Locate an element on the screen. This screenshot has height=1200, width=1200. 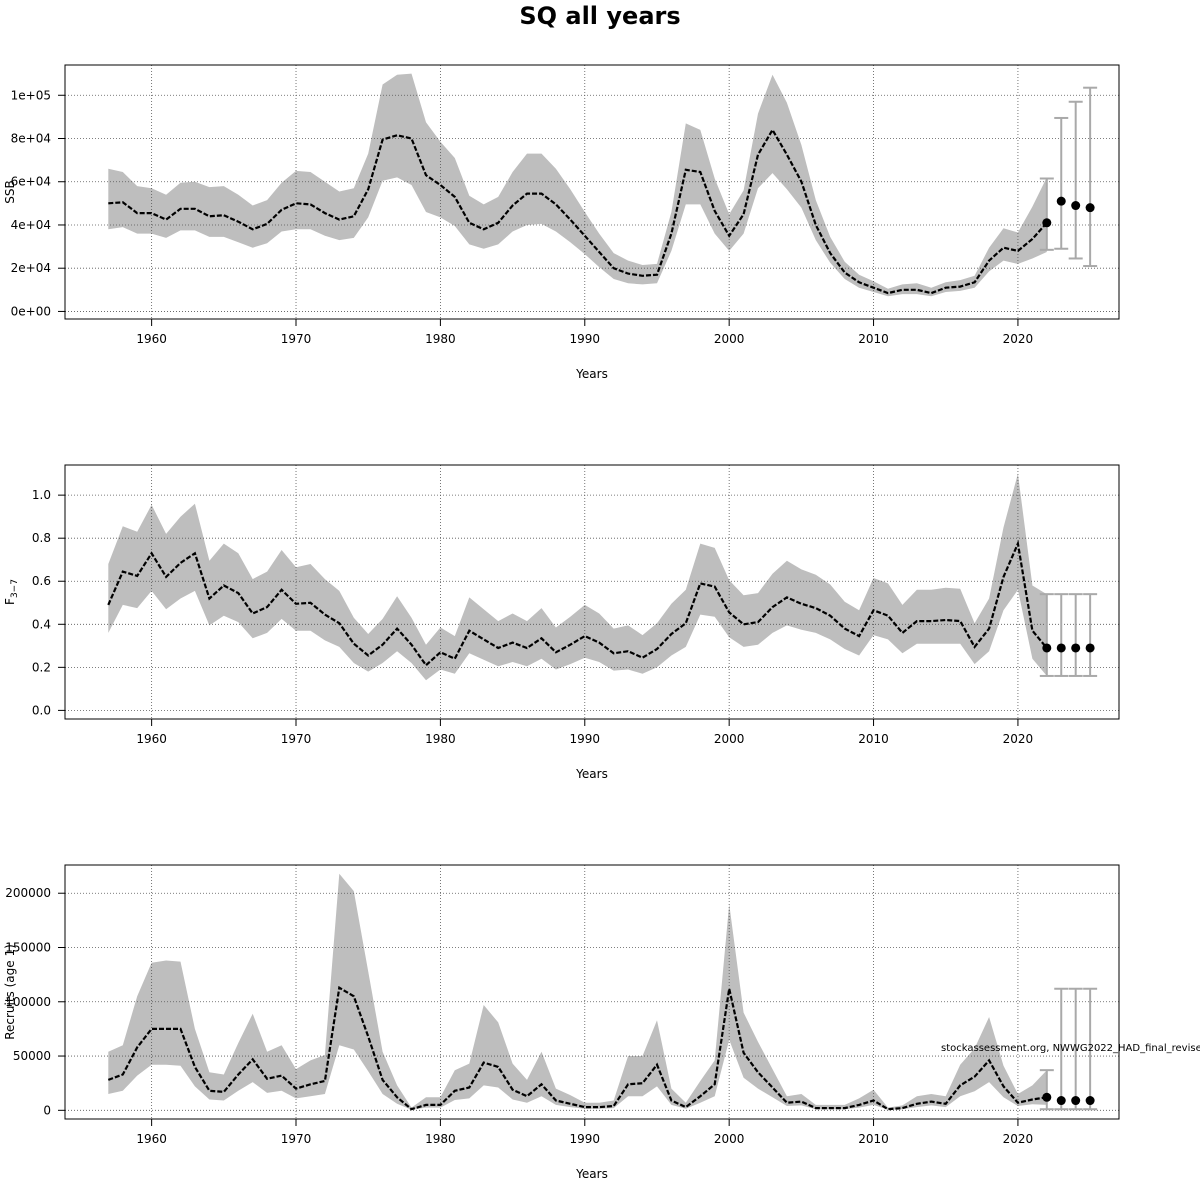
p1-x-axis-label: Years is located at coordinates (591, 774).